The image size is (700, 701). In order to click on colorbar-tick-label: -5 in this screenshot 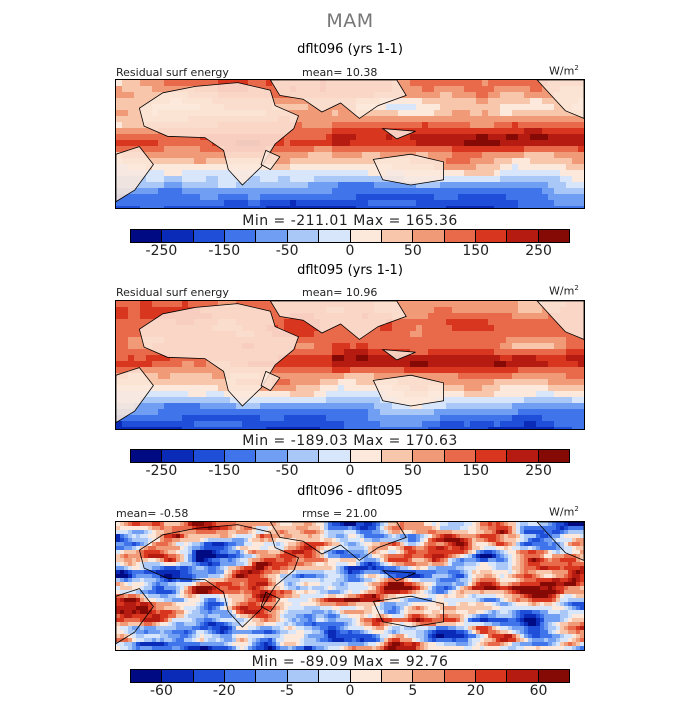, I will do `click(287, 691)`.